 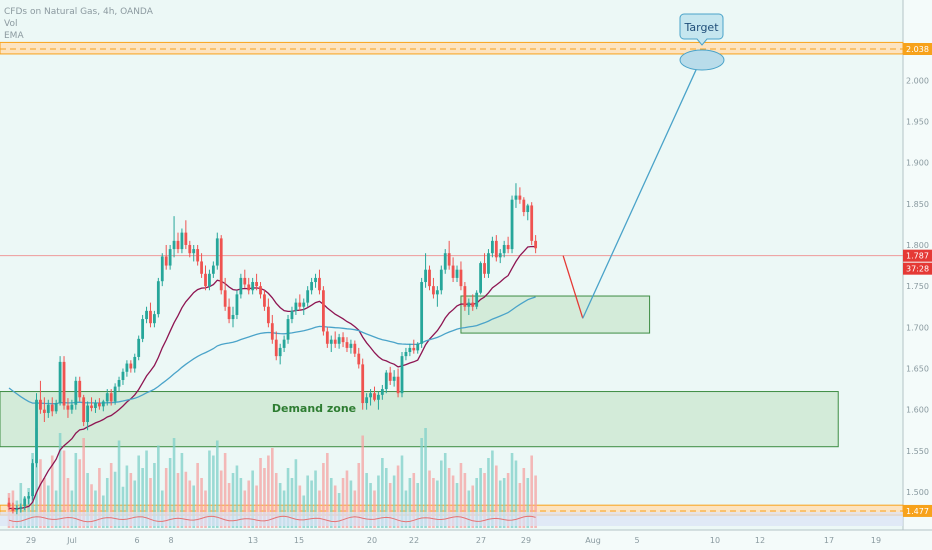 What do you see at coordinates (78, 12) in the screenshot?
I see `symbol-title: CFDs on Natural Gas, 4h, OANDA` at bounding box center [78, 12].